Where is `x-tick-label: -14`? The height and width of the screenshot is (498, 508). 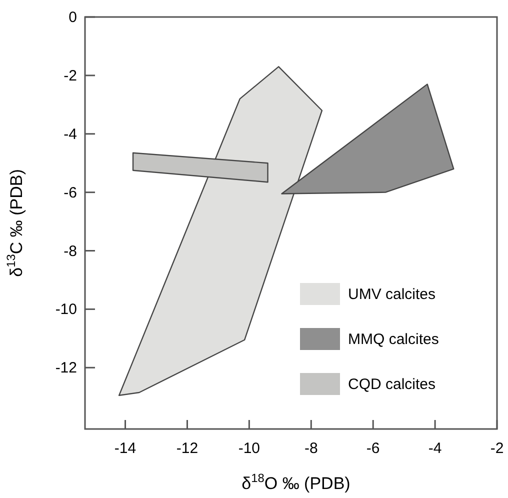
x-tick-label: -14 is located at coordinates (125, 448).